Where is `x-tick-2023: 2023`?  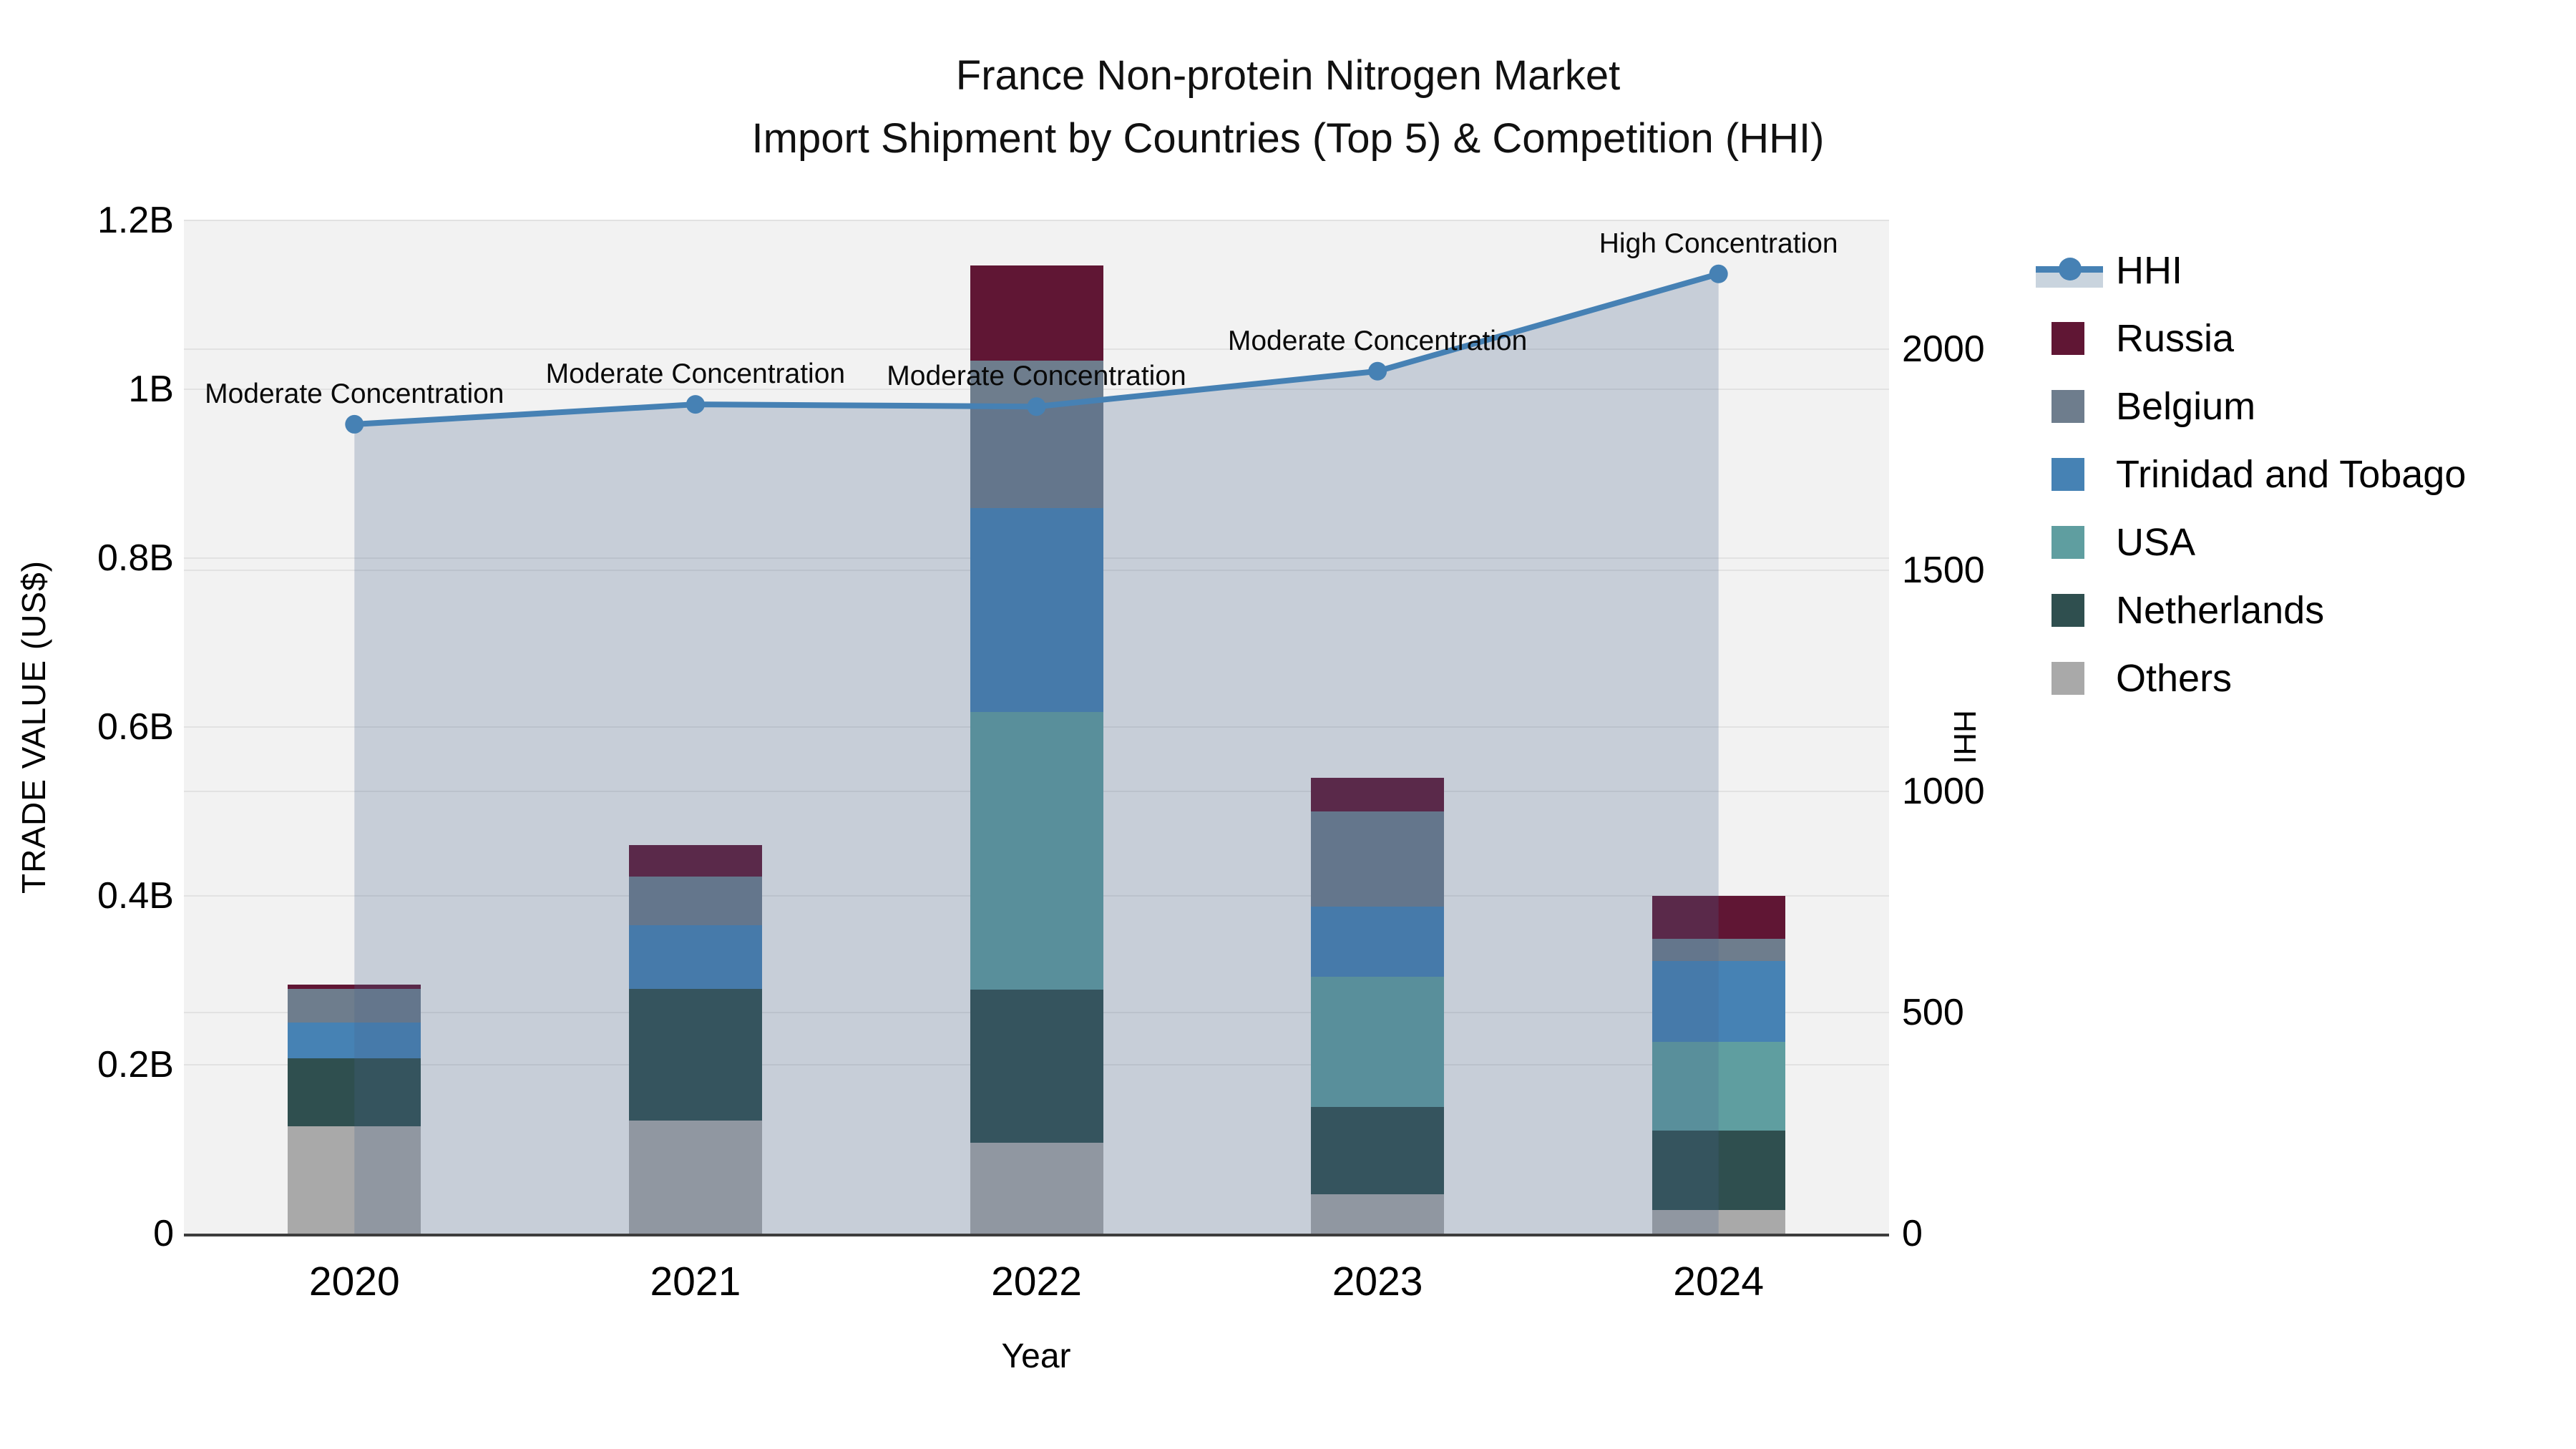
x-tick-2023: 2023 is located at coordinates (1377, 1281).